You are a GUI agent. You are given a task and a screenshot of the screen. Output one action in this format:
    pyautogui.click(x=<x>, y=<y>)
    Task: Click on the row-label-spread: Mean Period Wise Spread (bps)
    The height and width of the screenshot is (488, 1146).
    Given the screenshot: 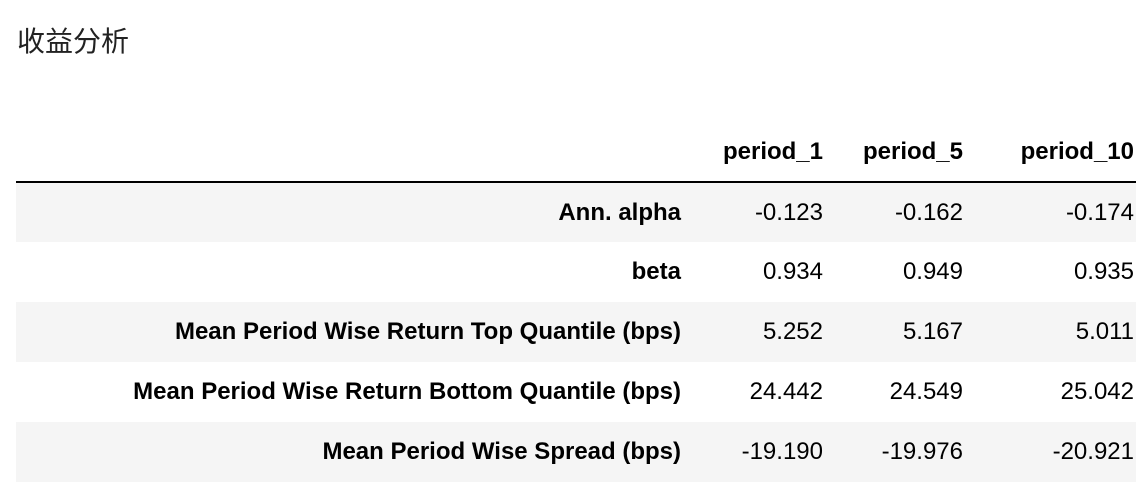 What is the action you would take?
    pyautogui.click(x=501, y=451)
    